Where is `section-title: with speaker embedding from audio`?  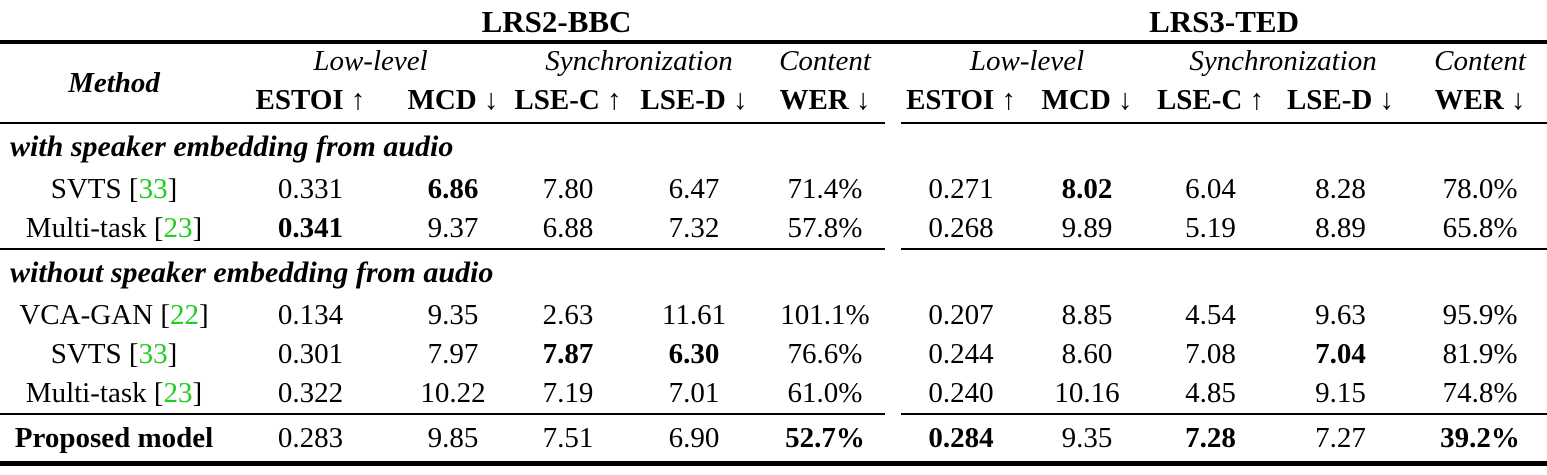
section-title: with speaker embedding from audio is located at coordinates (232, 146).